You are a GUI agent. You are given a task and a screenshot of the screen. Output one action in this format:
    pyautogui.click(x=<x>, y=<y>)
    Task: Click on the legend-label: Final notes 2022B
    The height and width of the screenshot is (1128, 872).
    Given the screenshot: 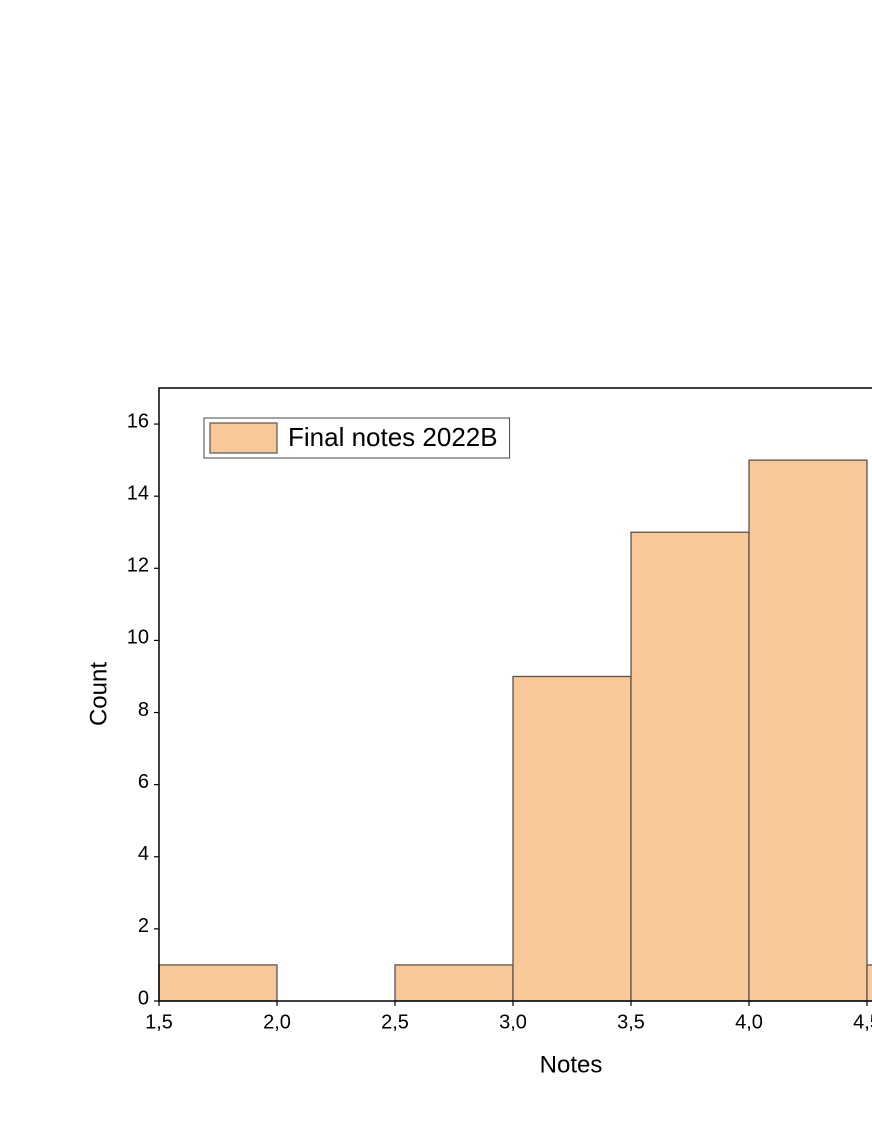 What is the action you would take?
    pyautogui.click(x=393, y=437)
    